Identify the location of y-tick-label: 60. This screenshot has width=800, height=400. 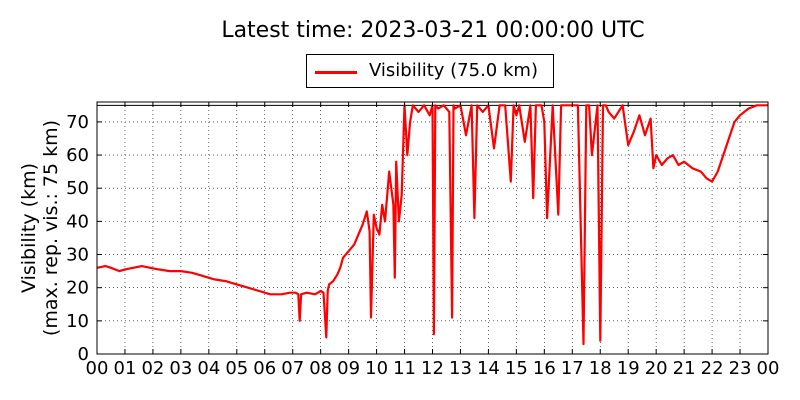
(77, 155).